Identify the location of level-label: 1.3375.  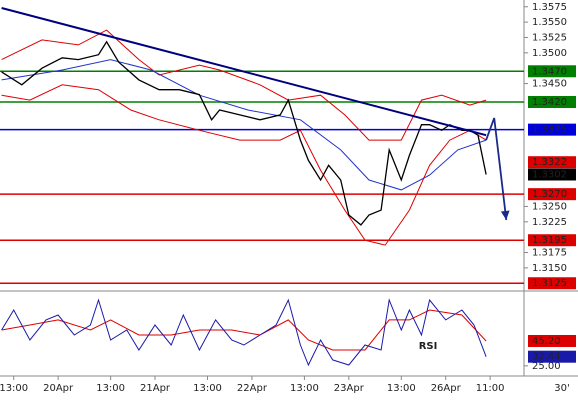
(549, 130).